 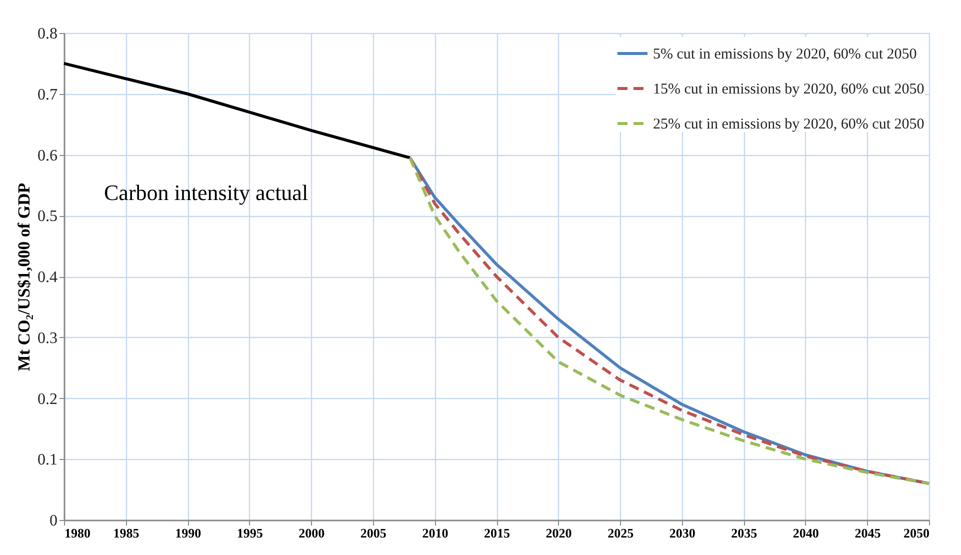 What do you see at coordinates (48, 277) in the screenshot?
I see `y-tick-label: 0.4` at bounding box center [48, 277].